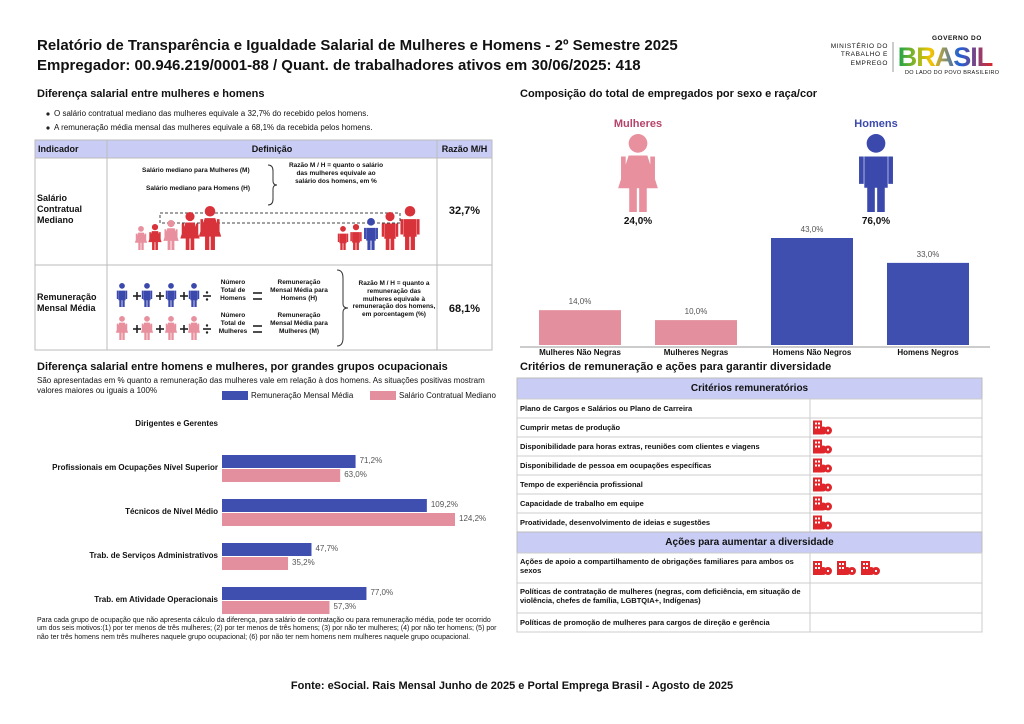 This screenshot has width=1024, height=724. Describe the element at coordinates (876, 221) in the screenshot. I see `group-share: 76,0%` at that location.